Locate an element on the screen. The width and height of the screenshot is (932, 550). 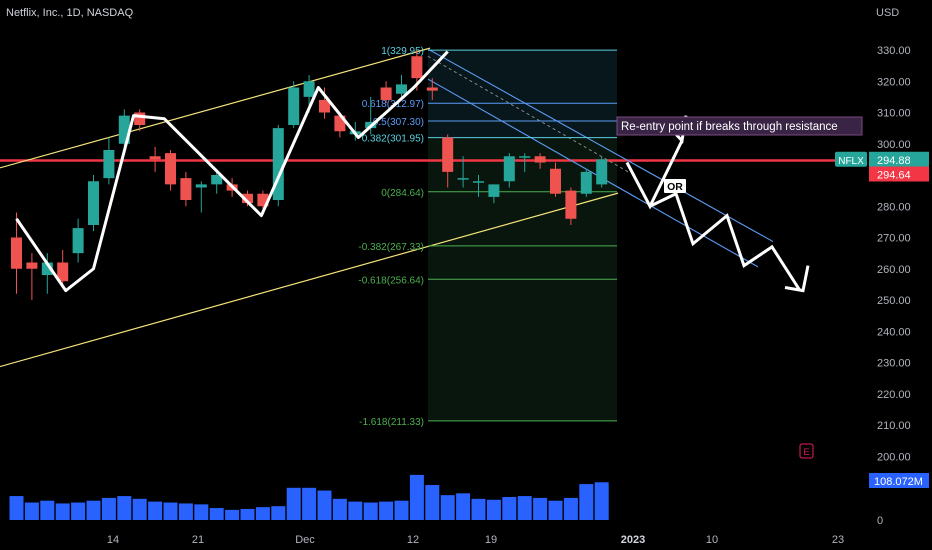
channel-upper-line is located at coordinates (215, 108).